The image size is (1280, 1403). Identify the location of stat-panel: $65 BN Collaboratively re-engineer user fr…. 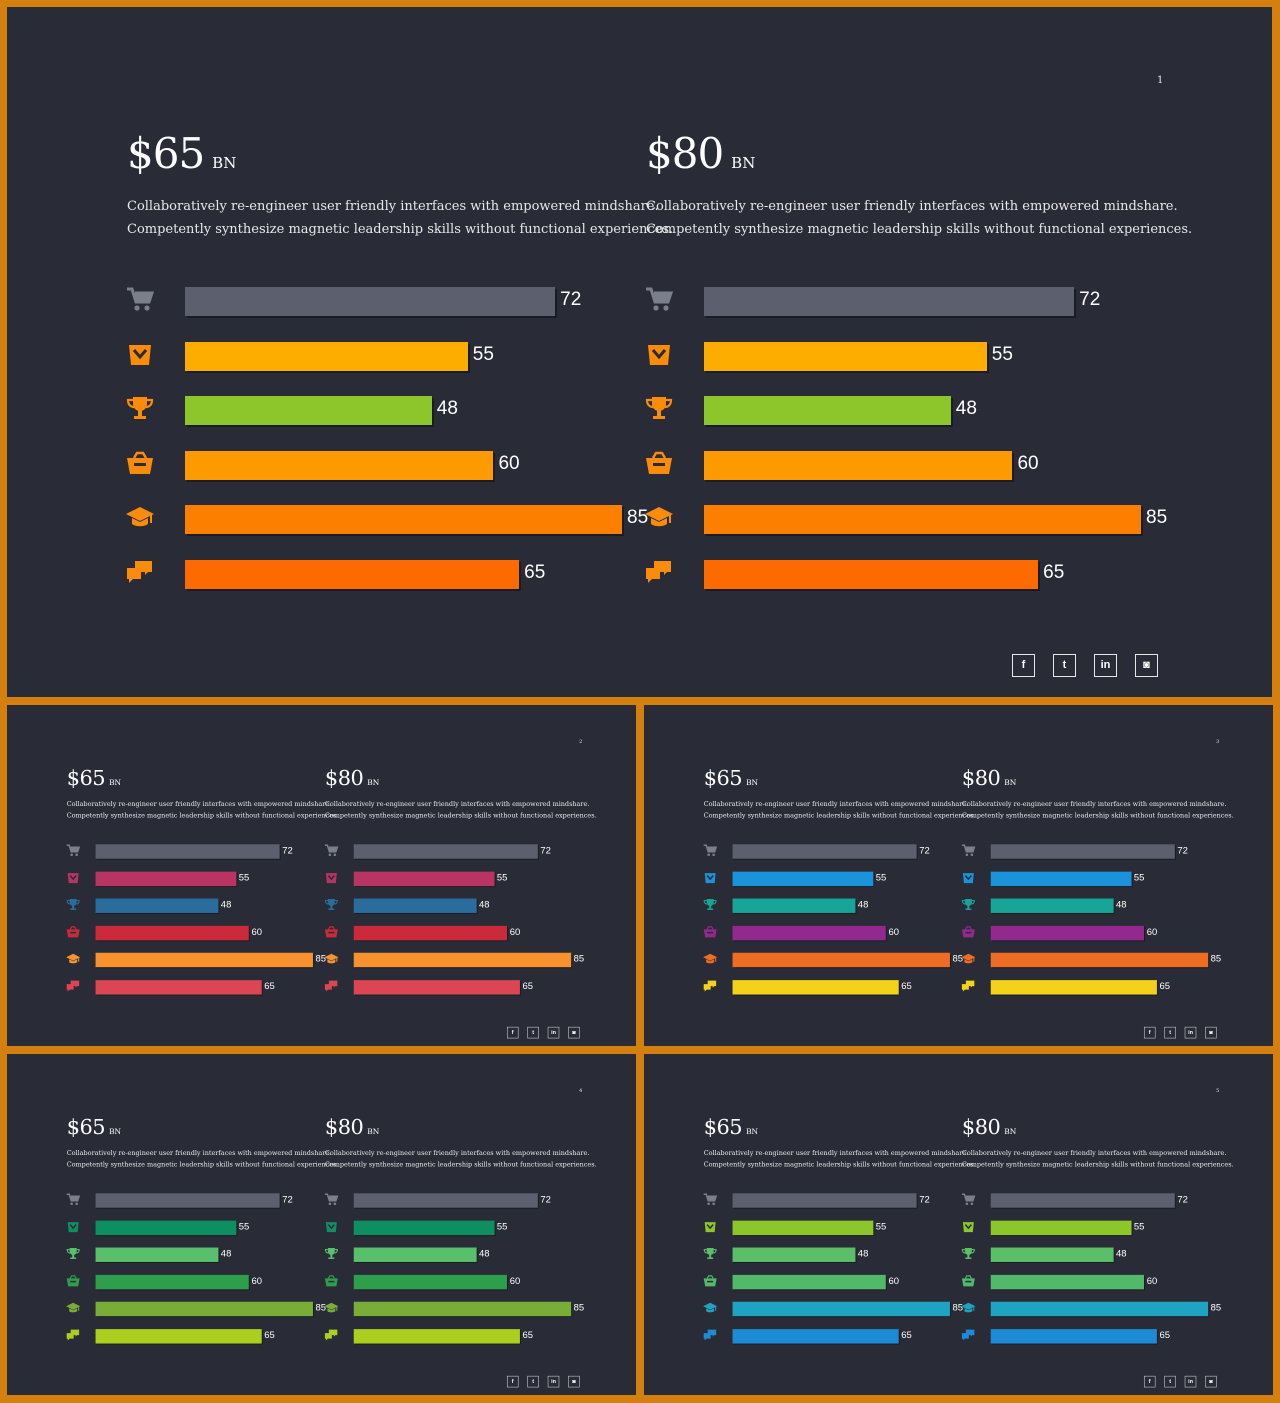
(206, 1224).